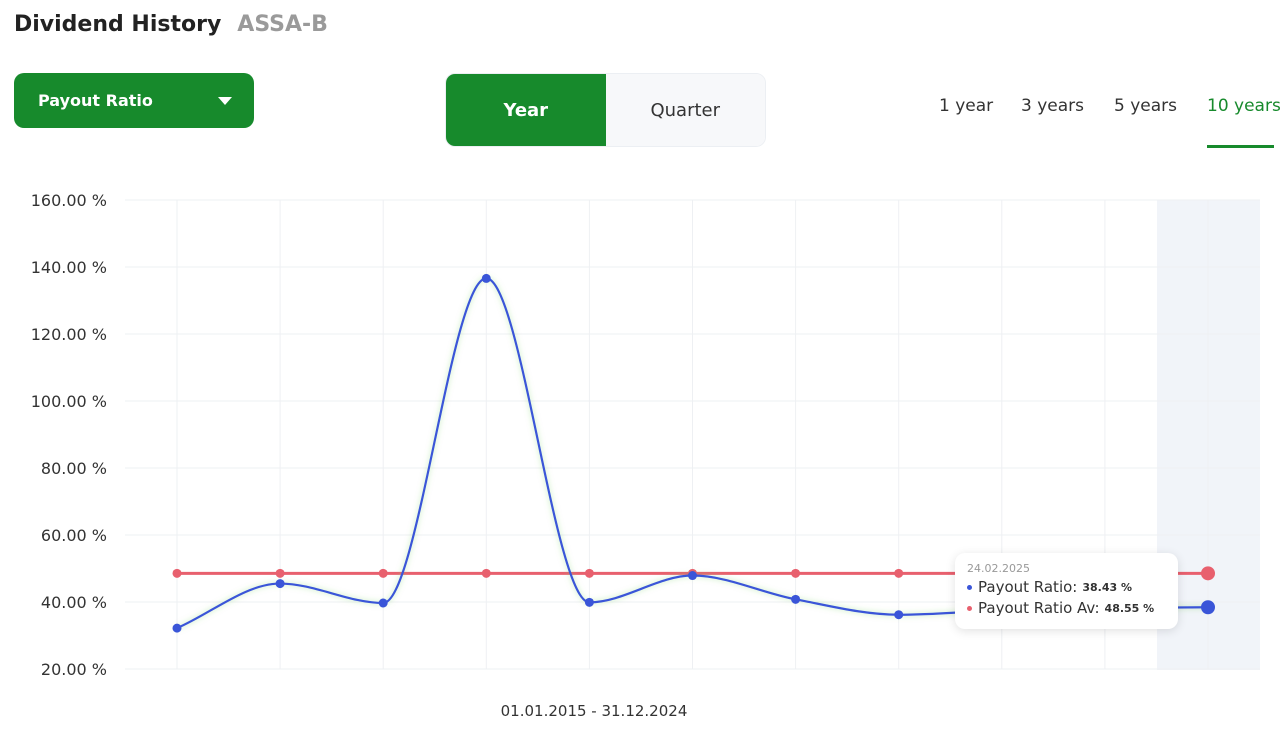 The image size is (1283, 731). I want to click on range-tab-10-years: 10 years, so click(1244, 106).